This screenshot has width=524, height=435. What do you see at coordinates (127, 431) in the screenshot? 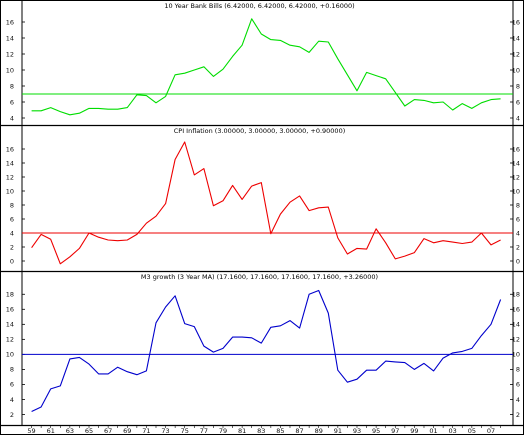
I see `x-tick-label: 69` at bounding box center [127, 431].